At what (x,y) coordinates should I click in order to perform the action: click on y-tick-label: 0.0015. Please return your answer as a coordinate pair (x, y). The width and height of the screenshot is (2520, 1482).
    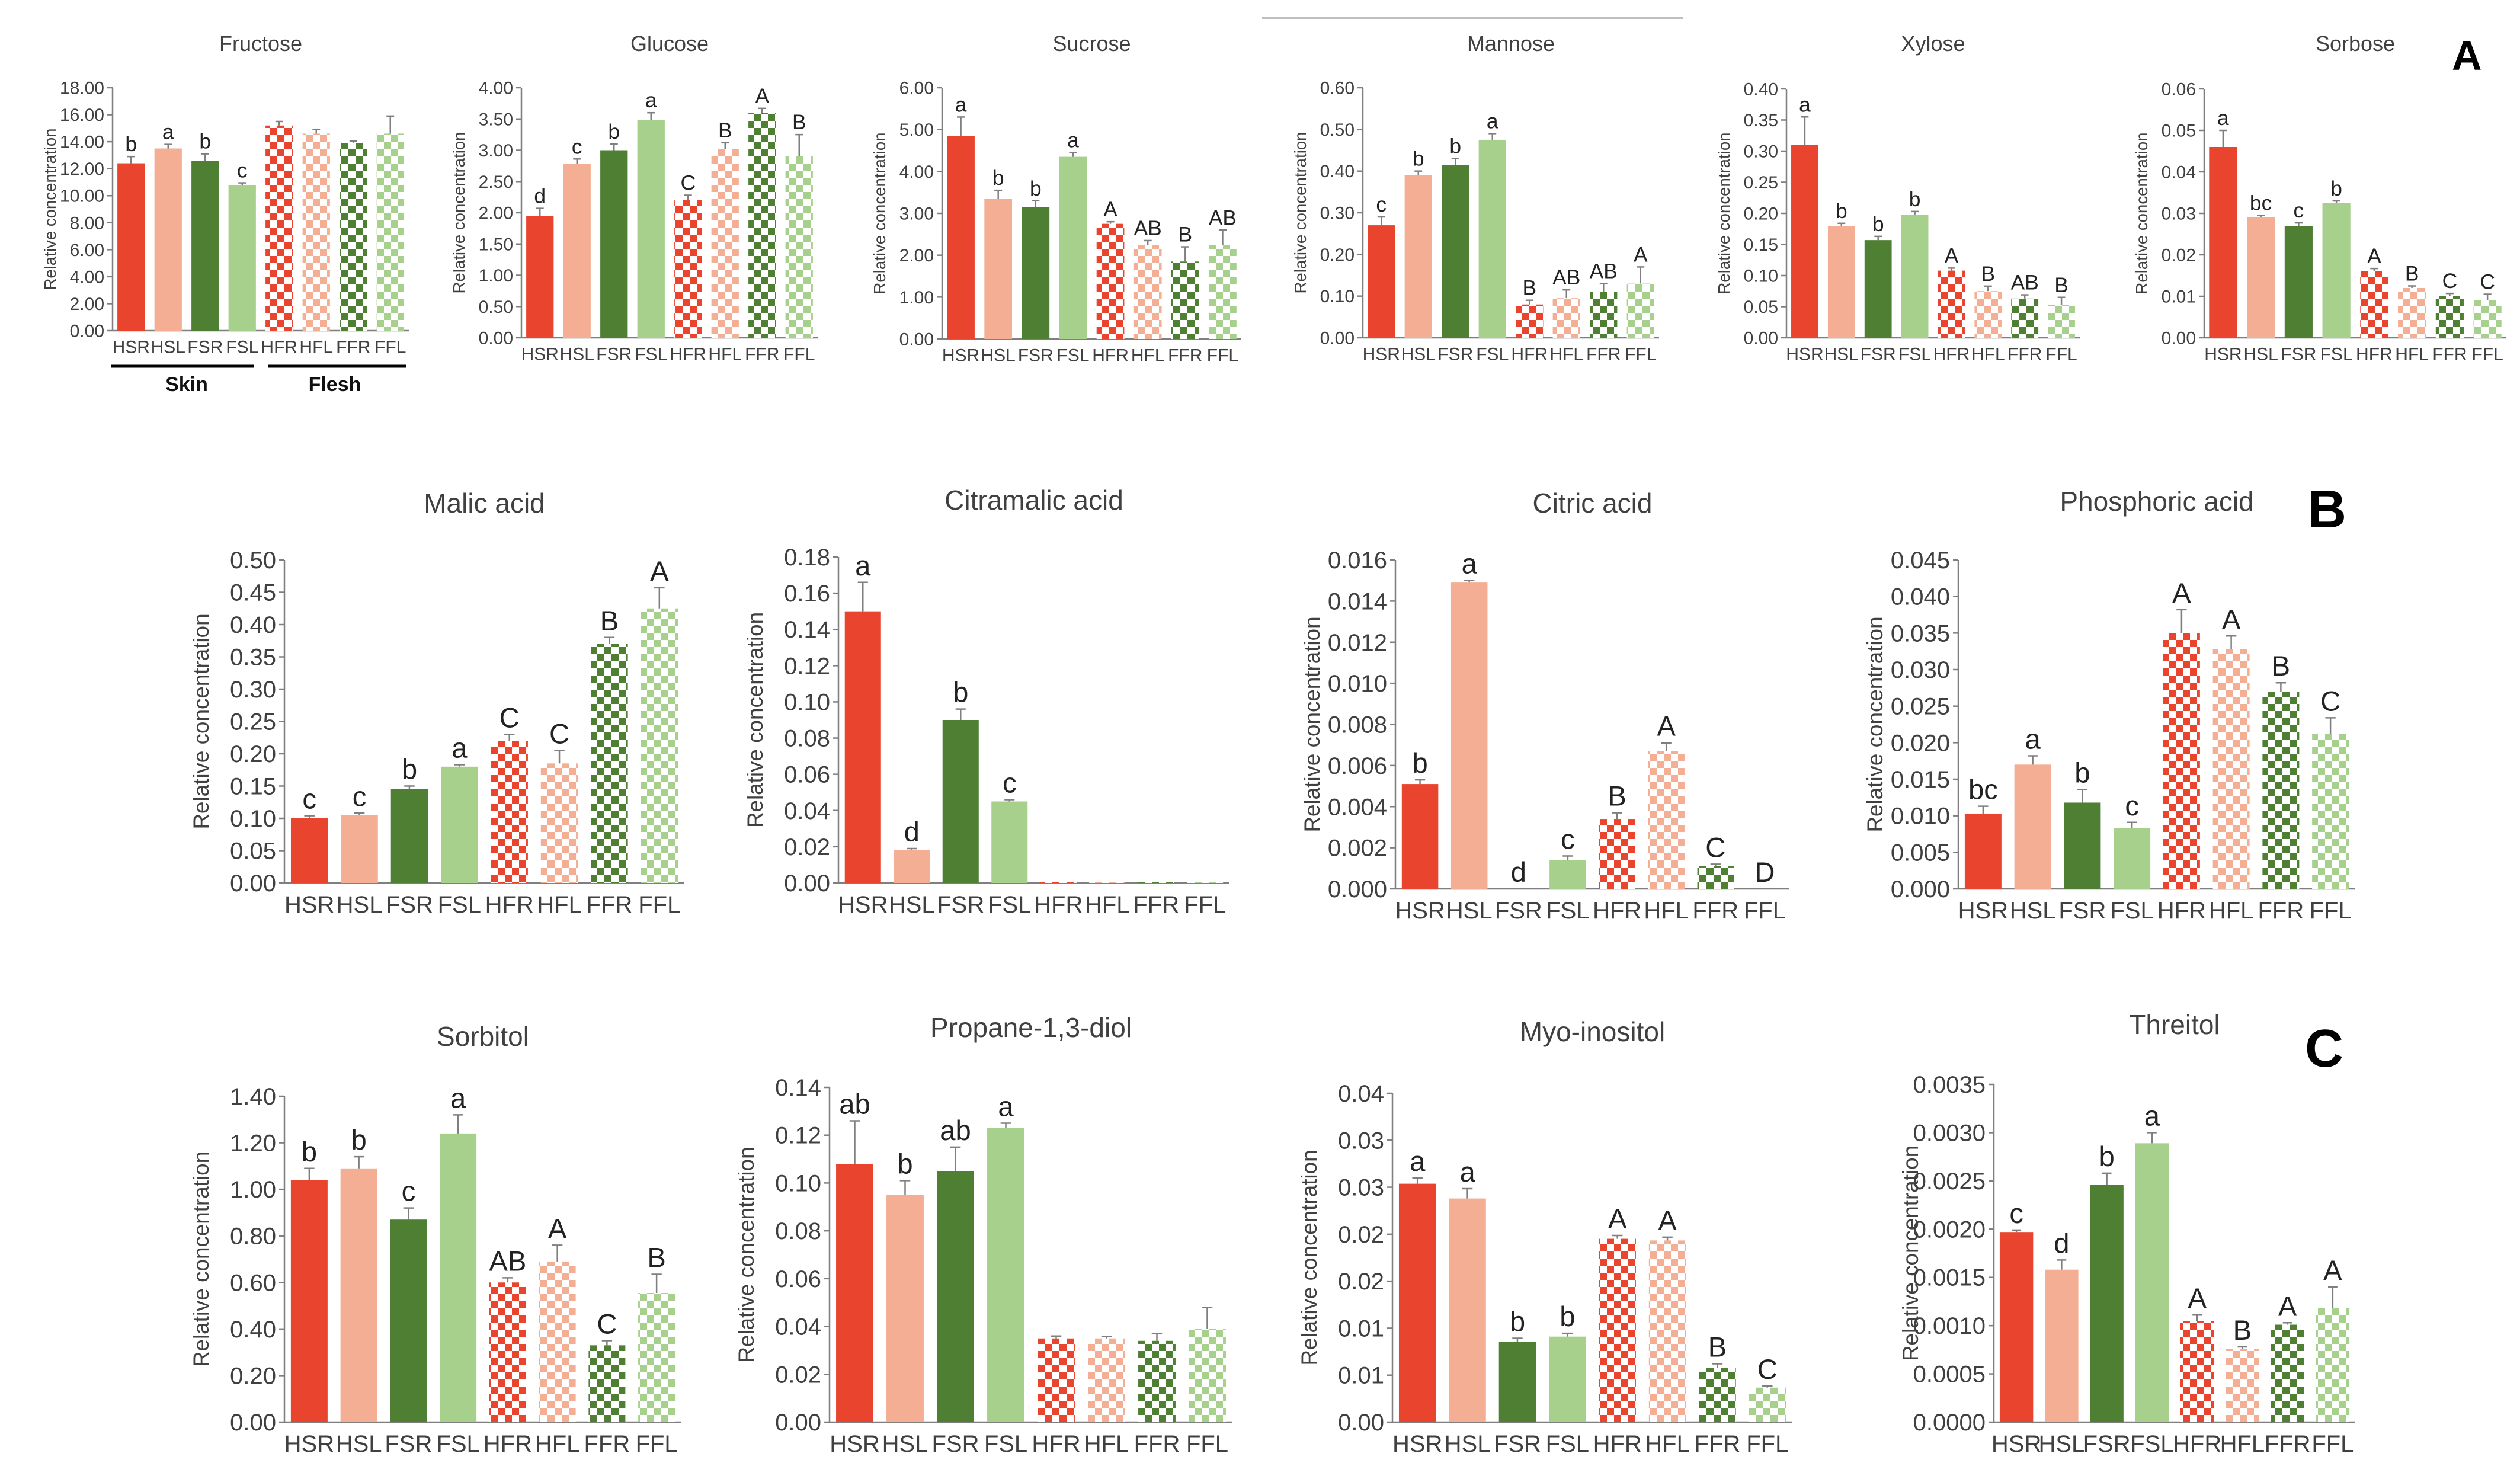
    Looking at the image, I should click on (1949, 1278).